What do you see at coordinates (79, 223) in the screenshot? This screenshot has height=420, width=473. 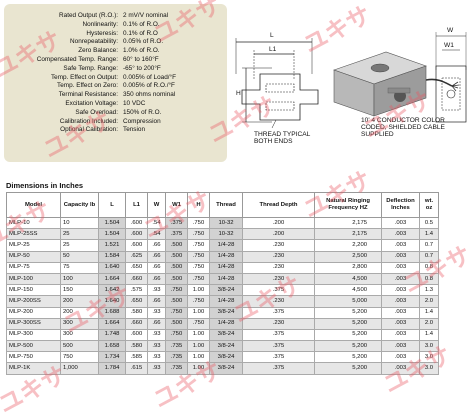 I see `table-cell: 10` at bounding box center [79, 223].